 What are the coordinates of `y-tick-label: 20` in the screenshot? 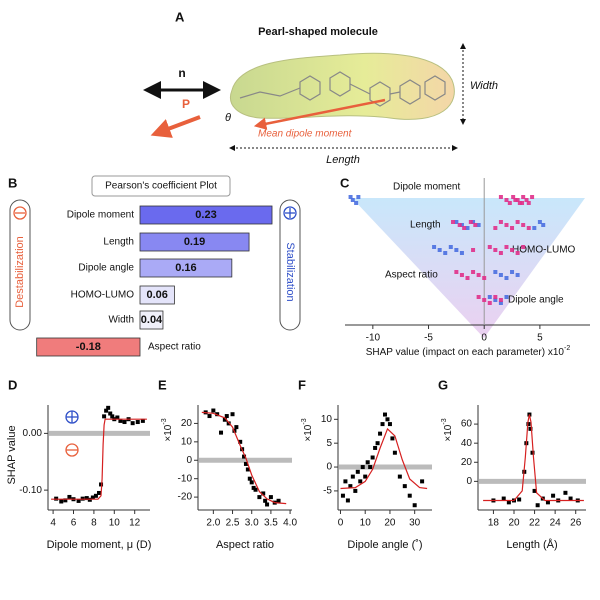 It's located at (467, 462).